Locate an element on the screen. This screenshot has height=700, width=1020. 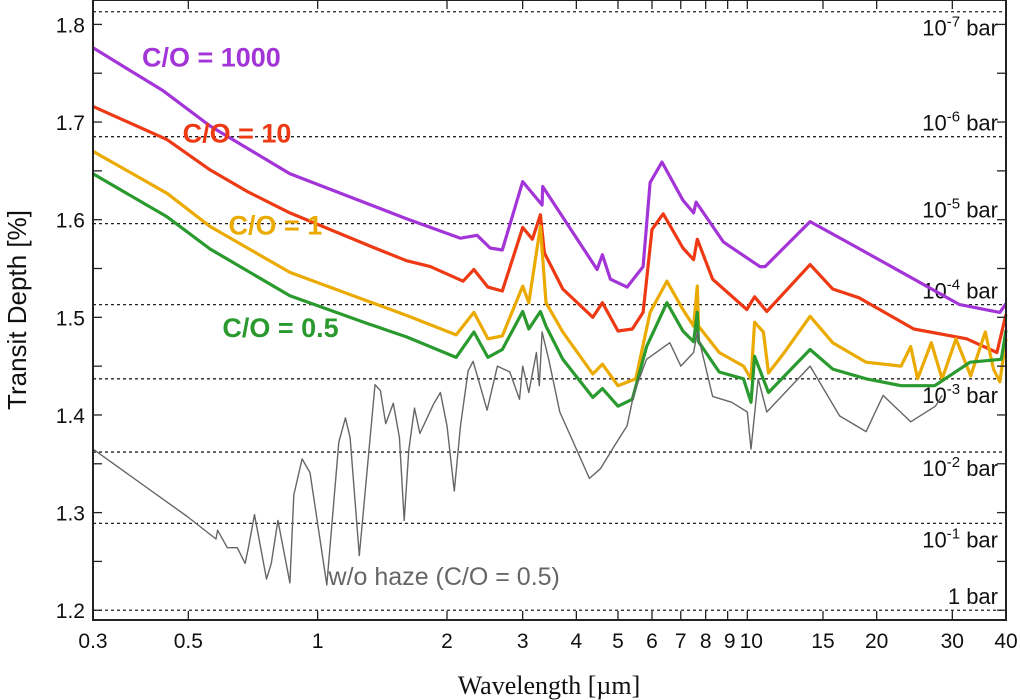
y-tick-label: 1.7 is located at coordinates (70, 123).